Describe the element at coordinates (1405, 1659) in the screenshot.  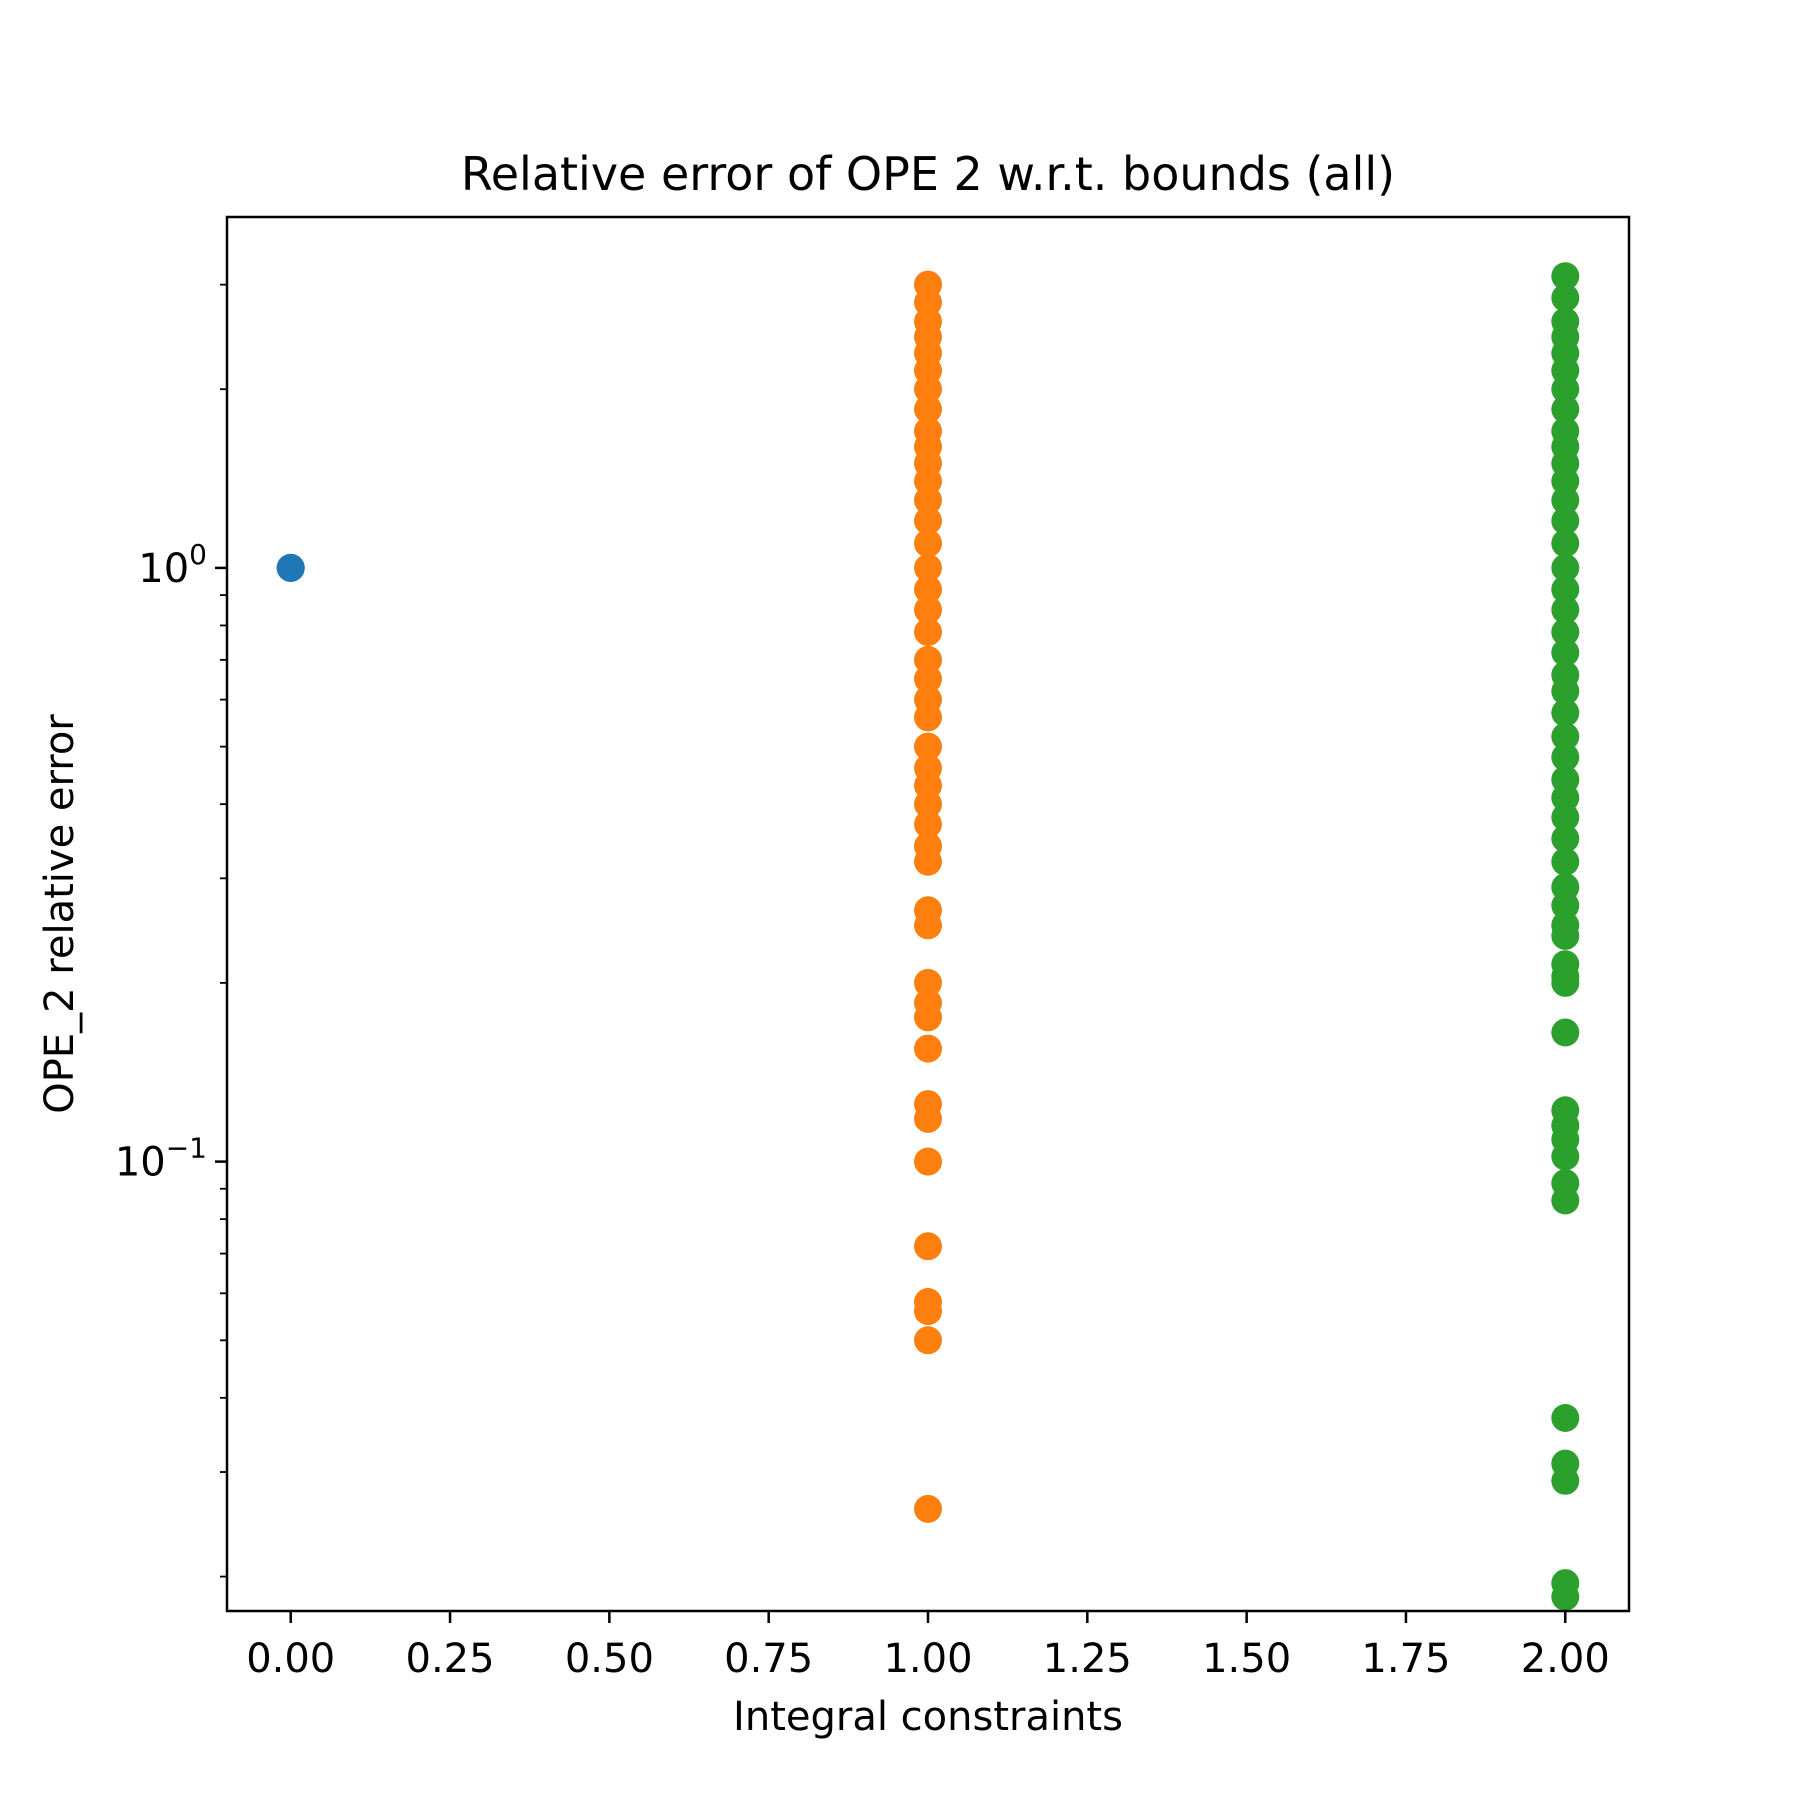
I see `x-tick-label-7: 1.75` at that location.